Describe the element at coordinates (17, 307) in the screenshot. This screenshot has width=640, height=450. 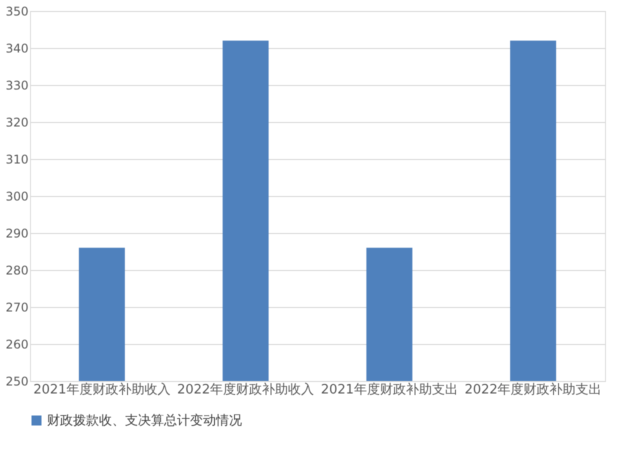
I see `y-tick-label: 270` at that location.